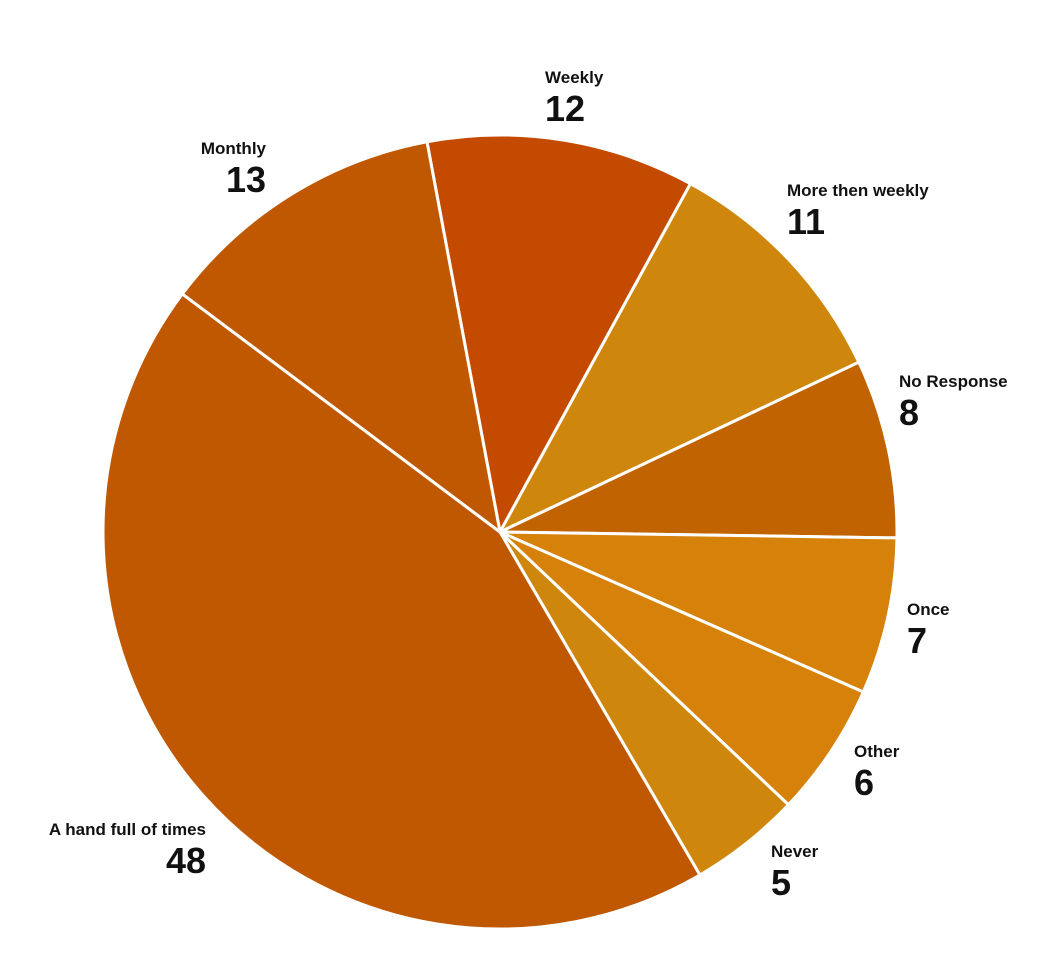 The image size is (1039, 963). What do you see at coordinates (574, 77) in the screenshot?
I see `slice-label-name: Weekly` at bounding box center [574, 77].